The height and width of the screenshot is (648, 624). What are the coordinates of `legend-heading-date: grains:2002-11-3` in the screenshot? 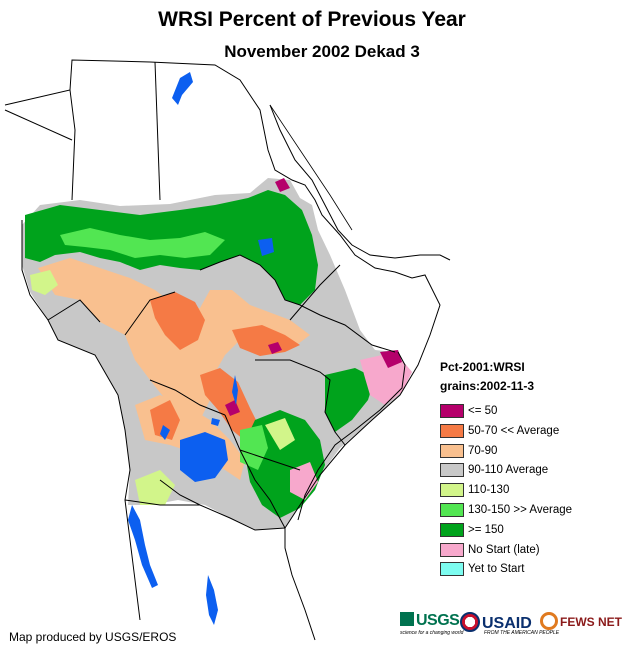 It's located at (487, 386).